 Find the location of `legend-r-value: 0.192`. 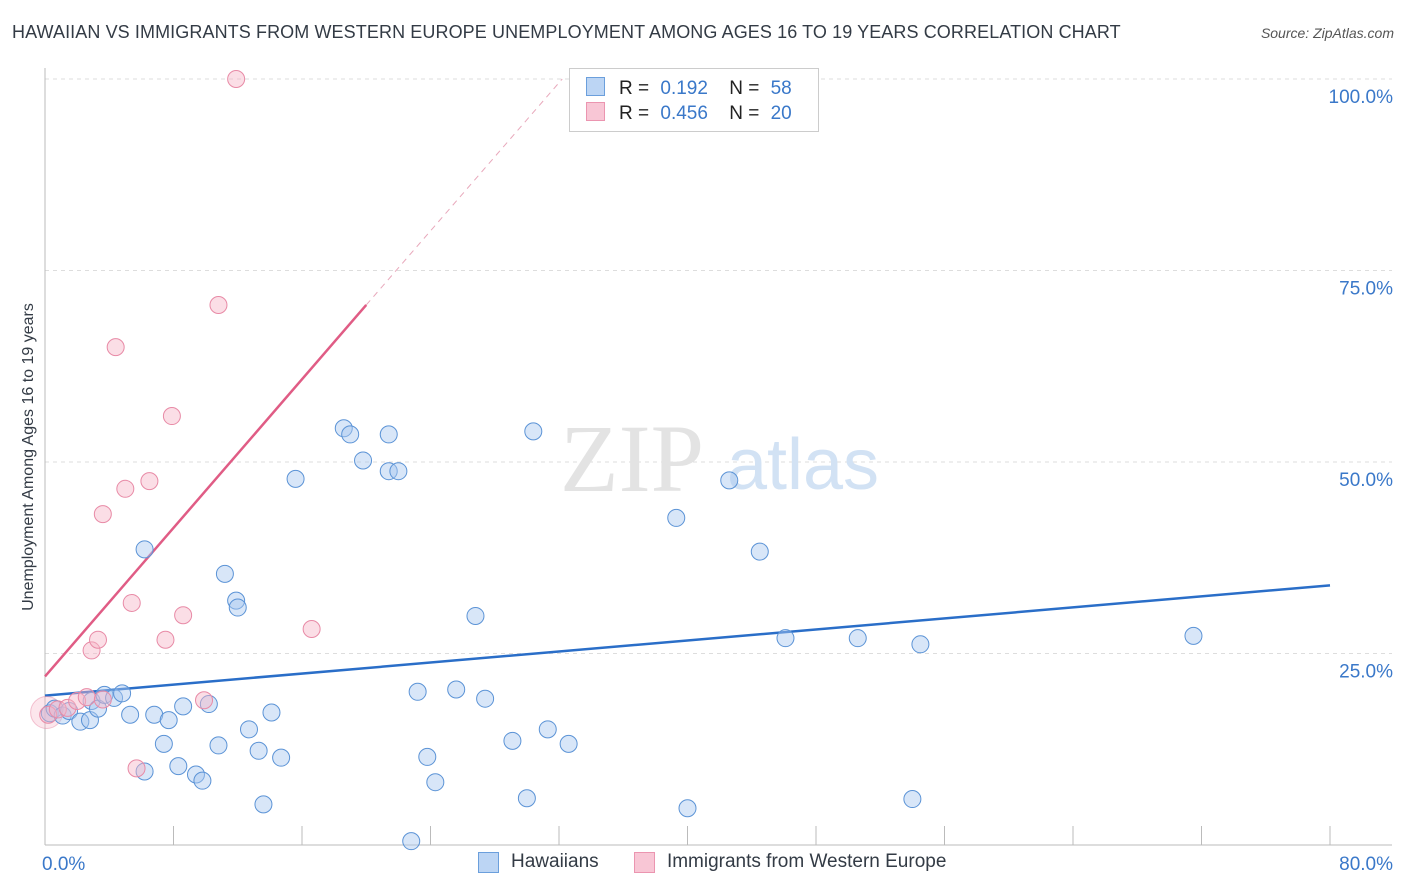

legend-r-value: 0.192 is located at coordinates (684, 88).